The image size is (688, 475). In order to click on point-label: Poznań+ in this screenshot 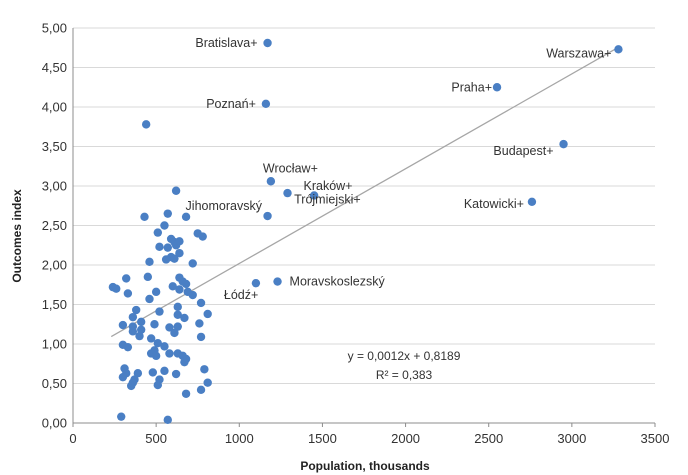, I will do `click(231, 104)`.